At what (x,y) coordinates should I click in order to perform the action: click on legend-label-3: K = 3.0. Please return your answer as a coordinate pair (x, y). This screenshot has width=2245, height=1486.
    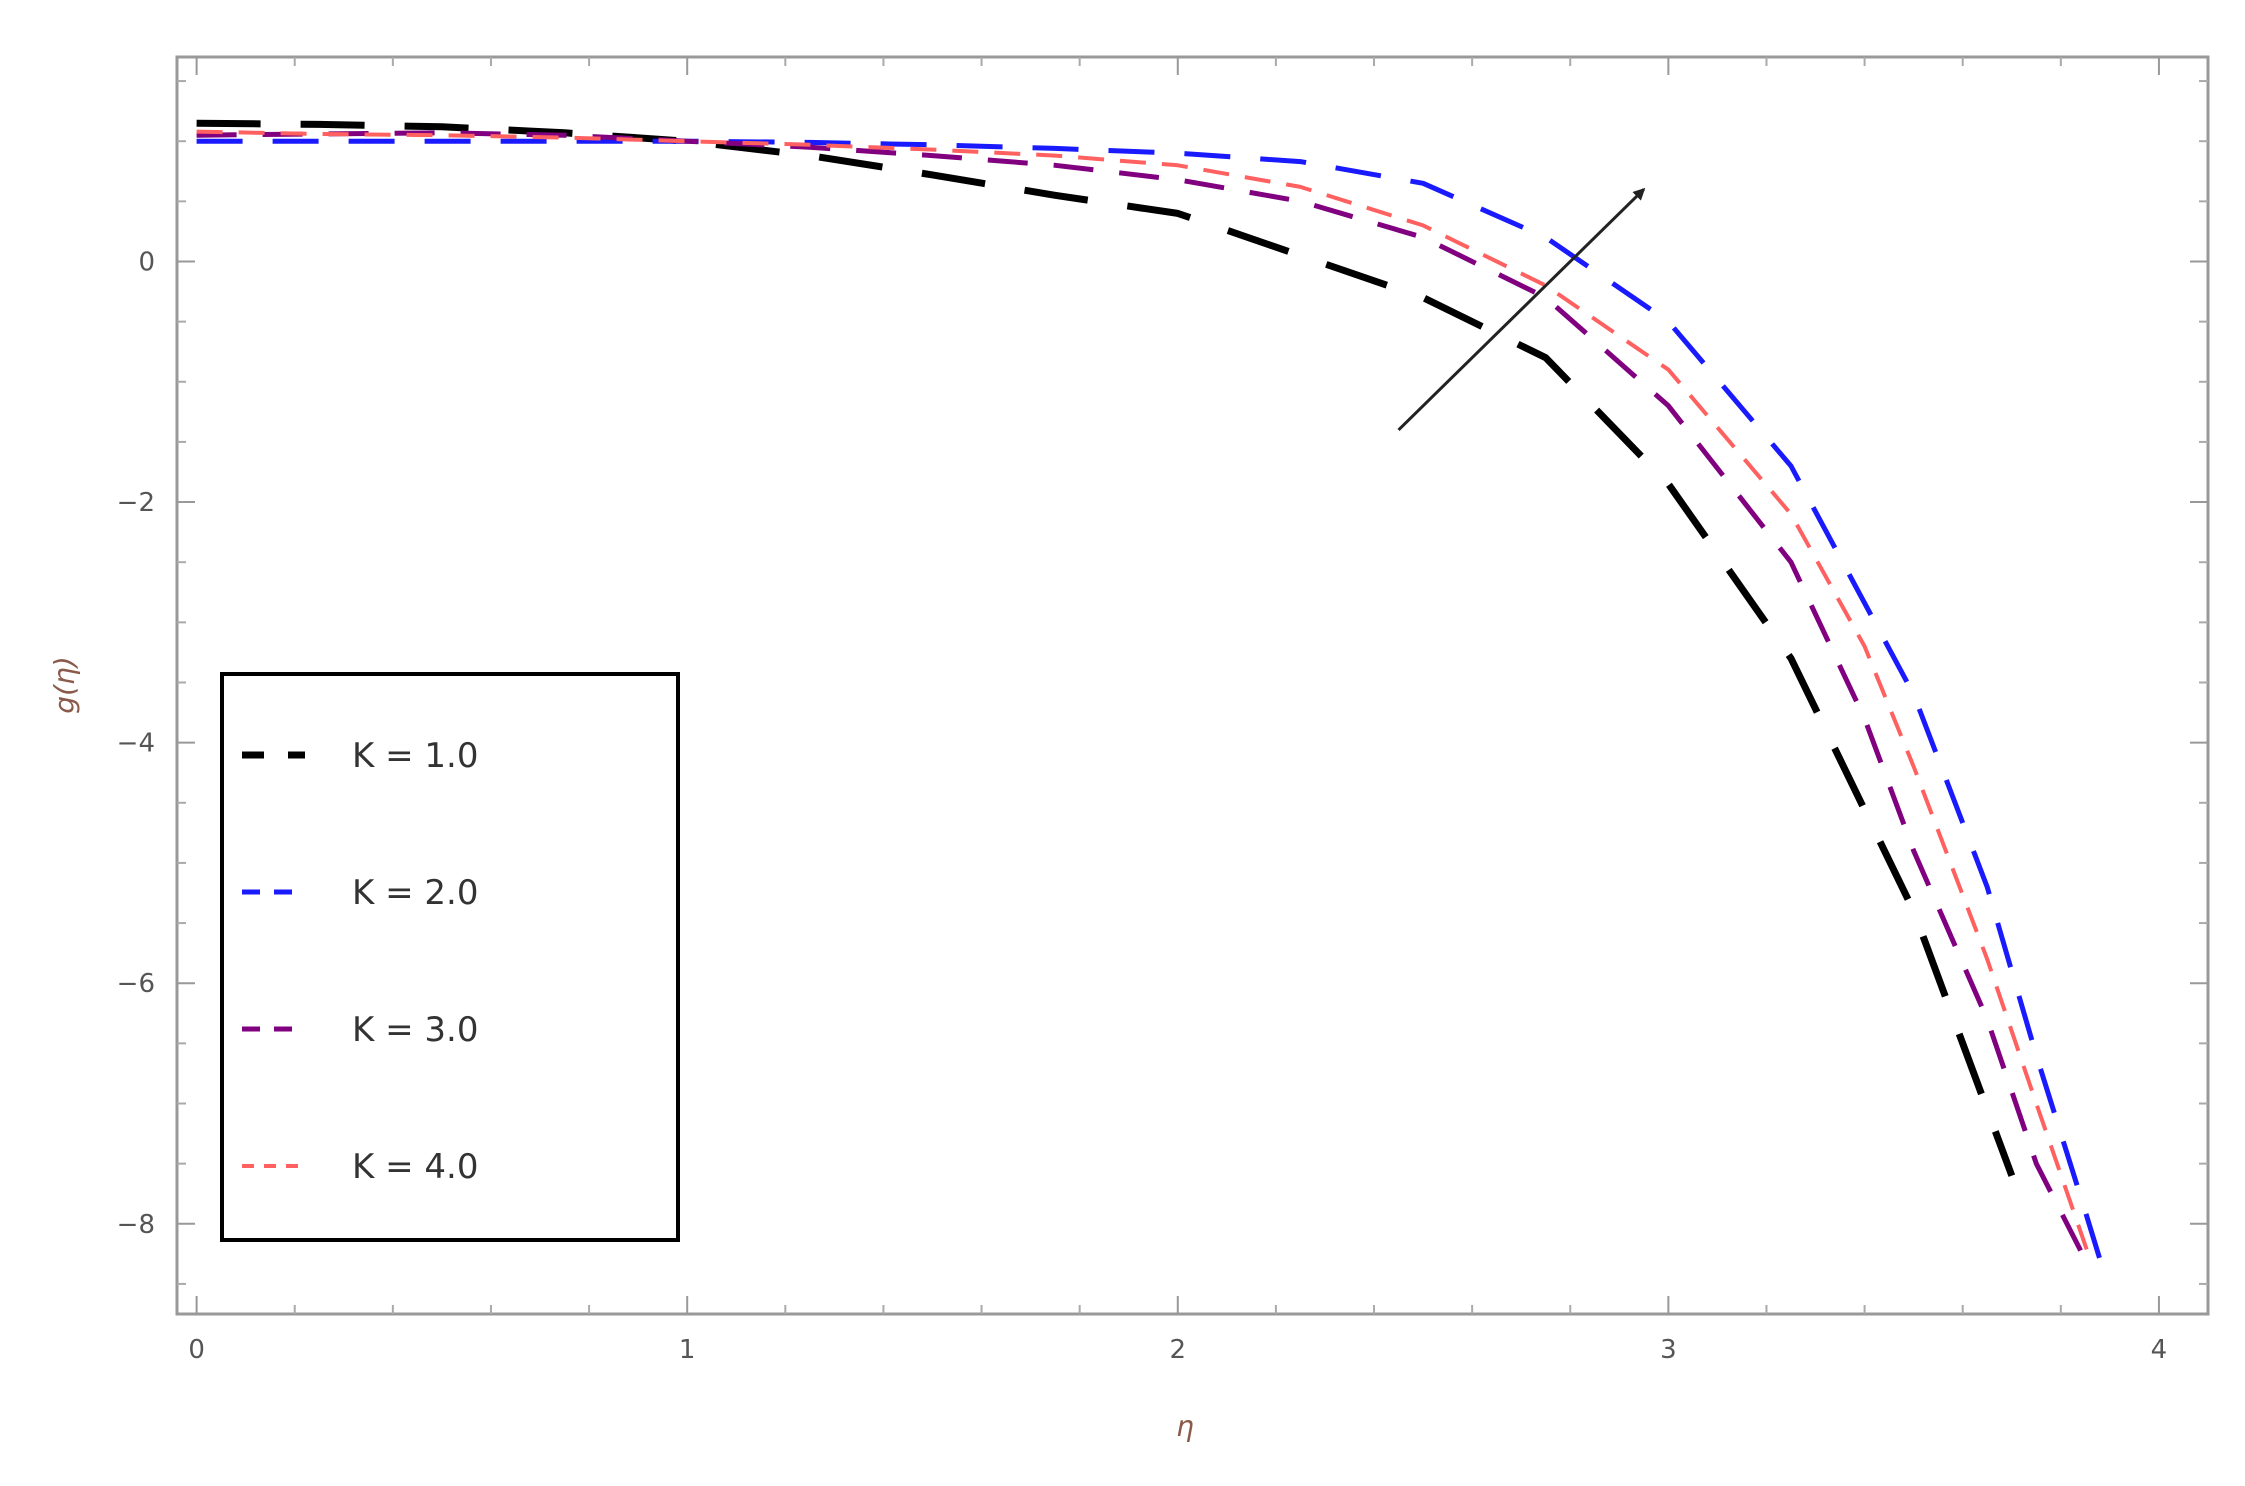
    Looking at the image, I should click on (415, 1030).